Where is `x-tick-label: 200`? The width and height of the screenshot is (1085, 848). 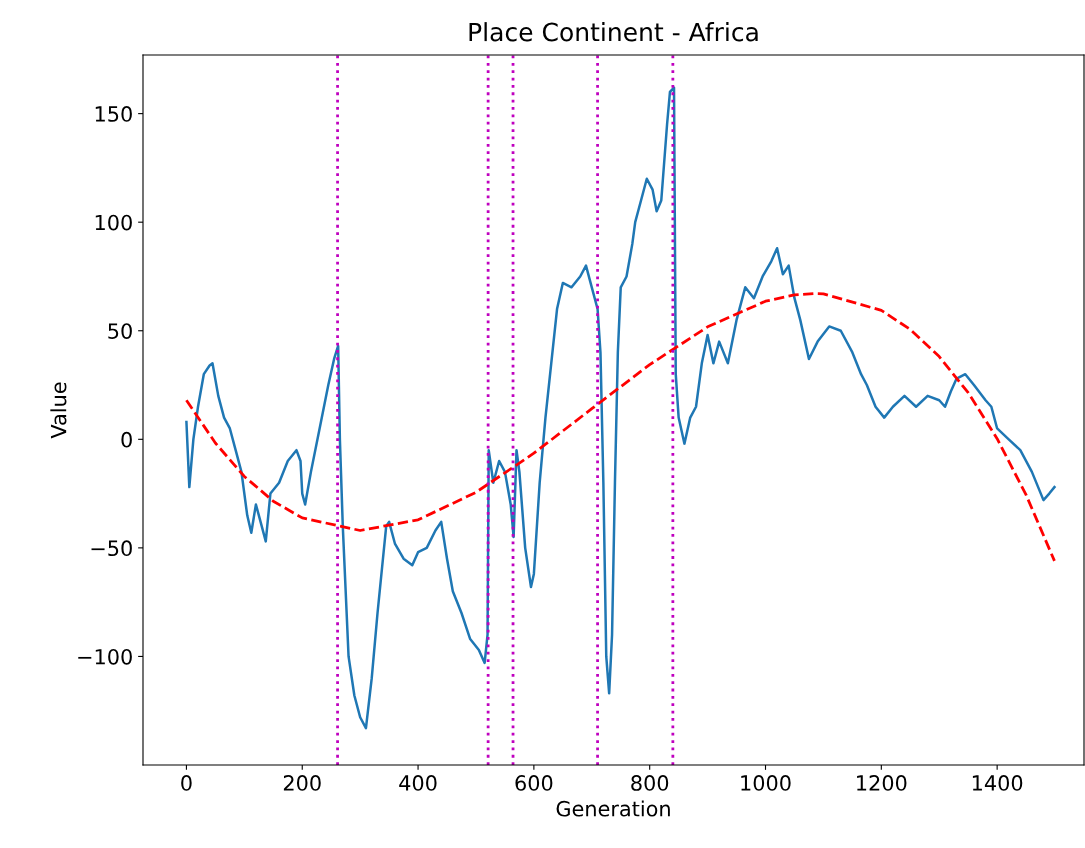
x-tick-label: 200 is located at coordinates (302, 783).